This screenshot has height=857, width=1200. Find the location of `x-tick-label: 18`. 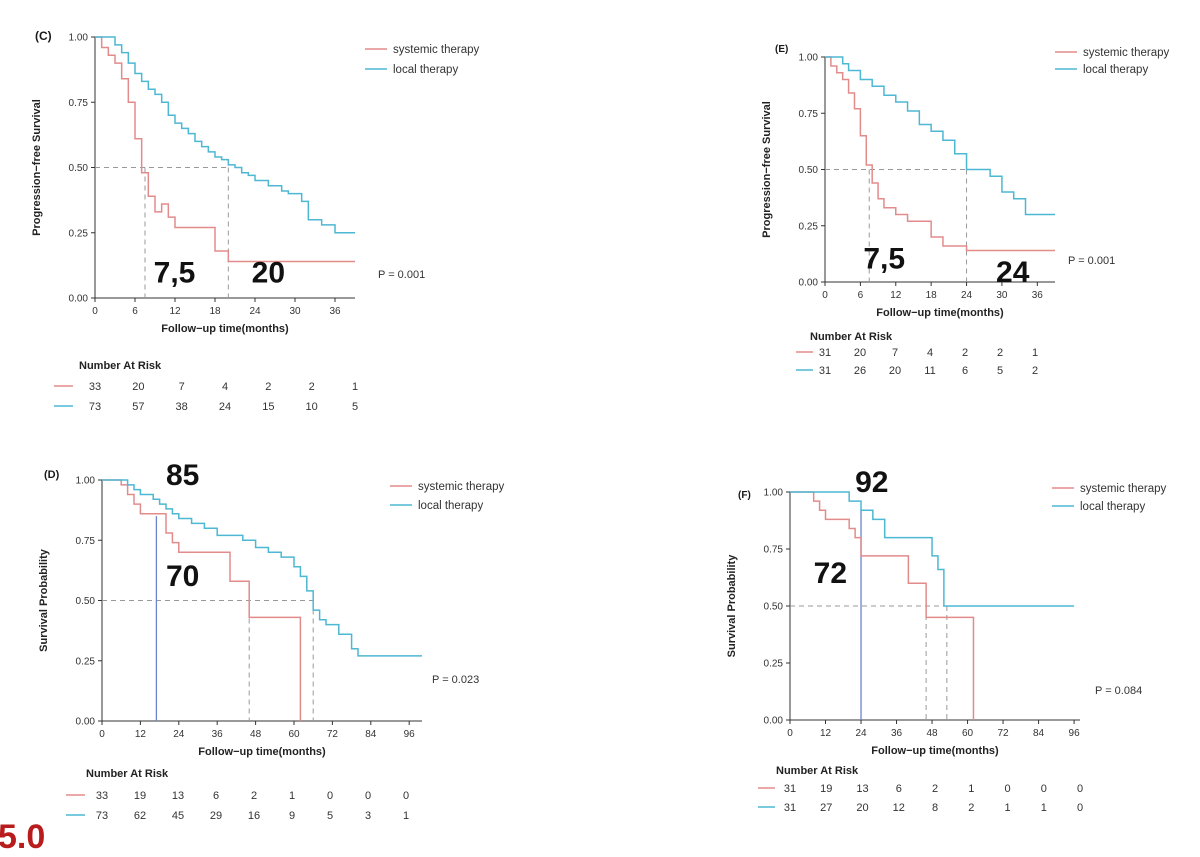

x-tick-label: 18 is located at coordinates (215, 311).